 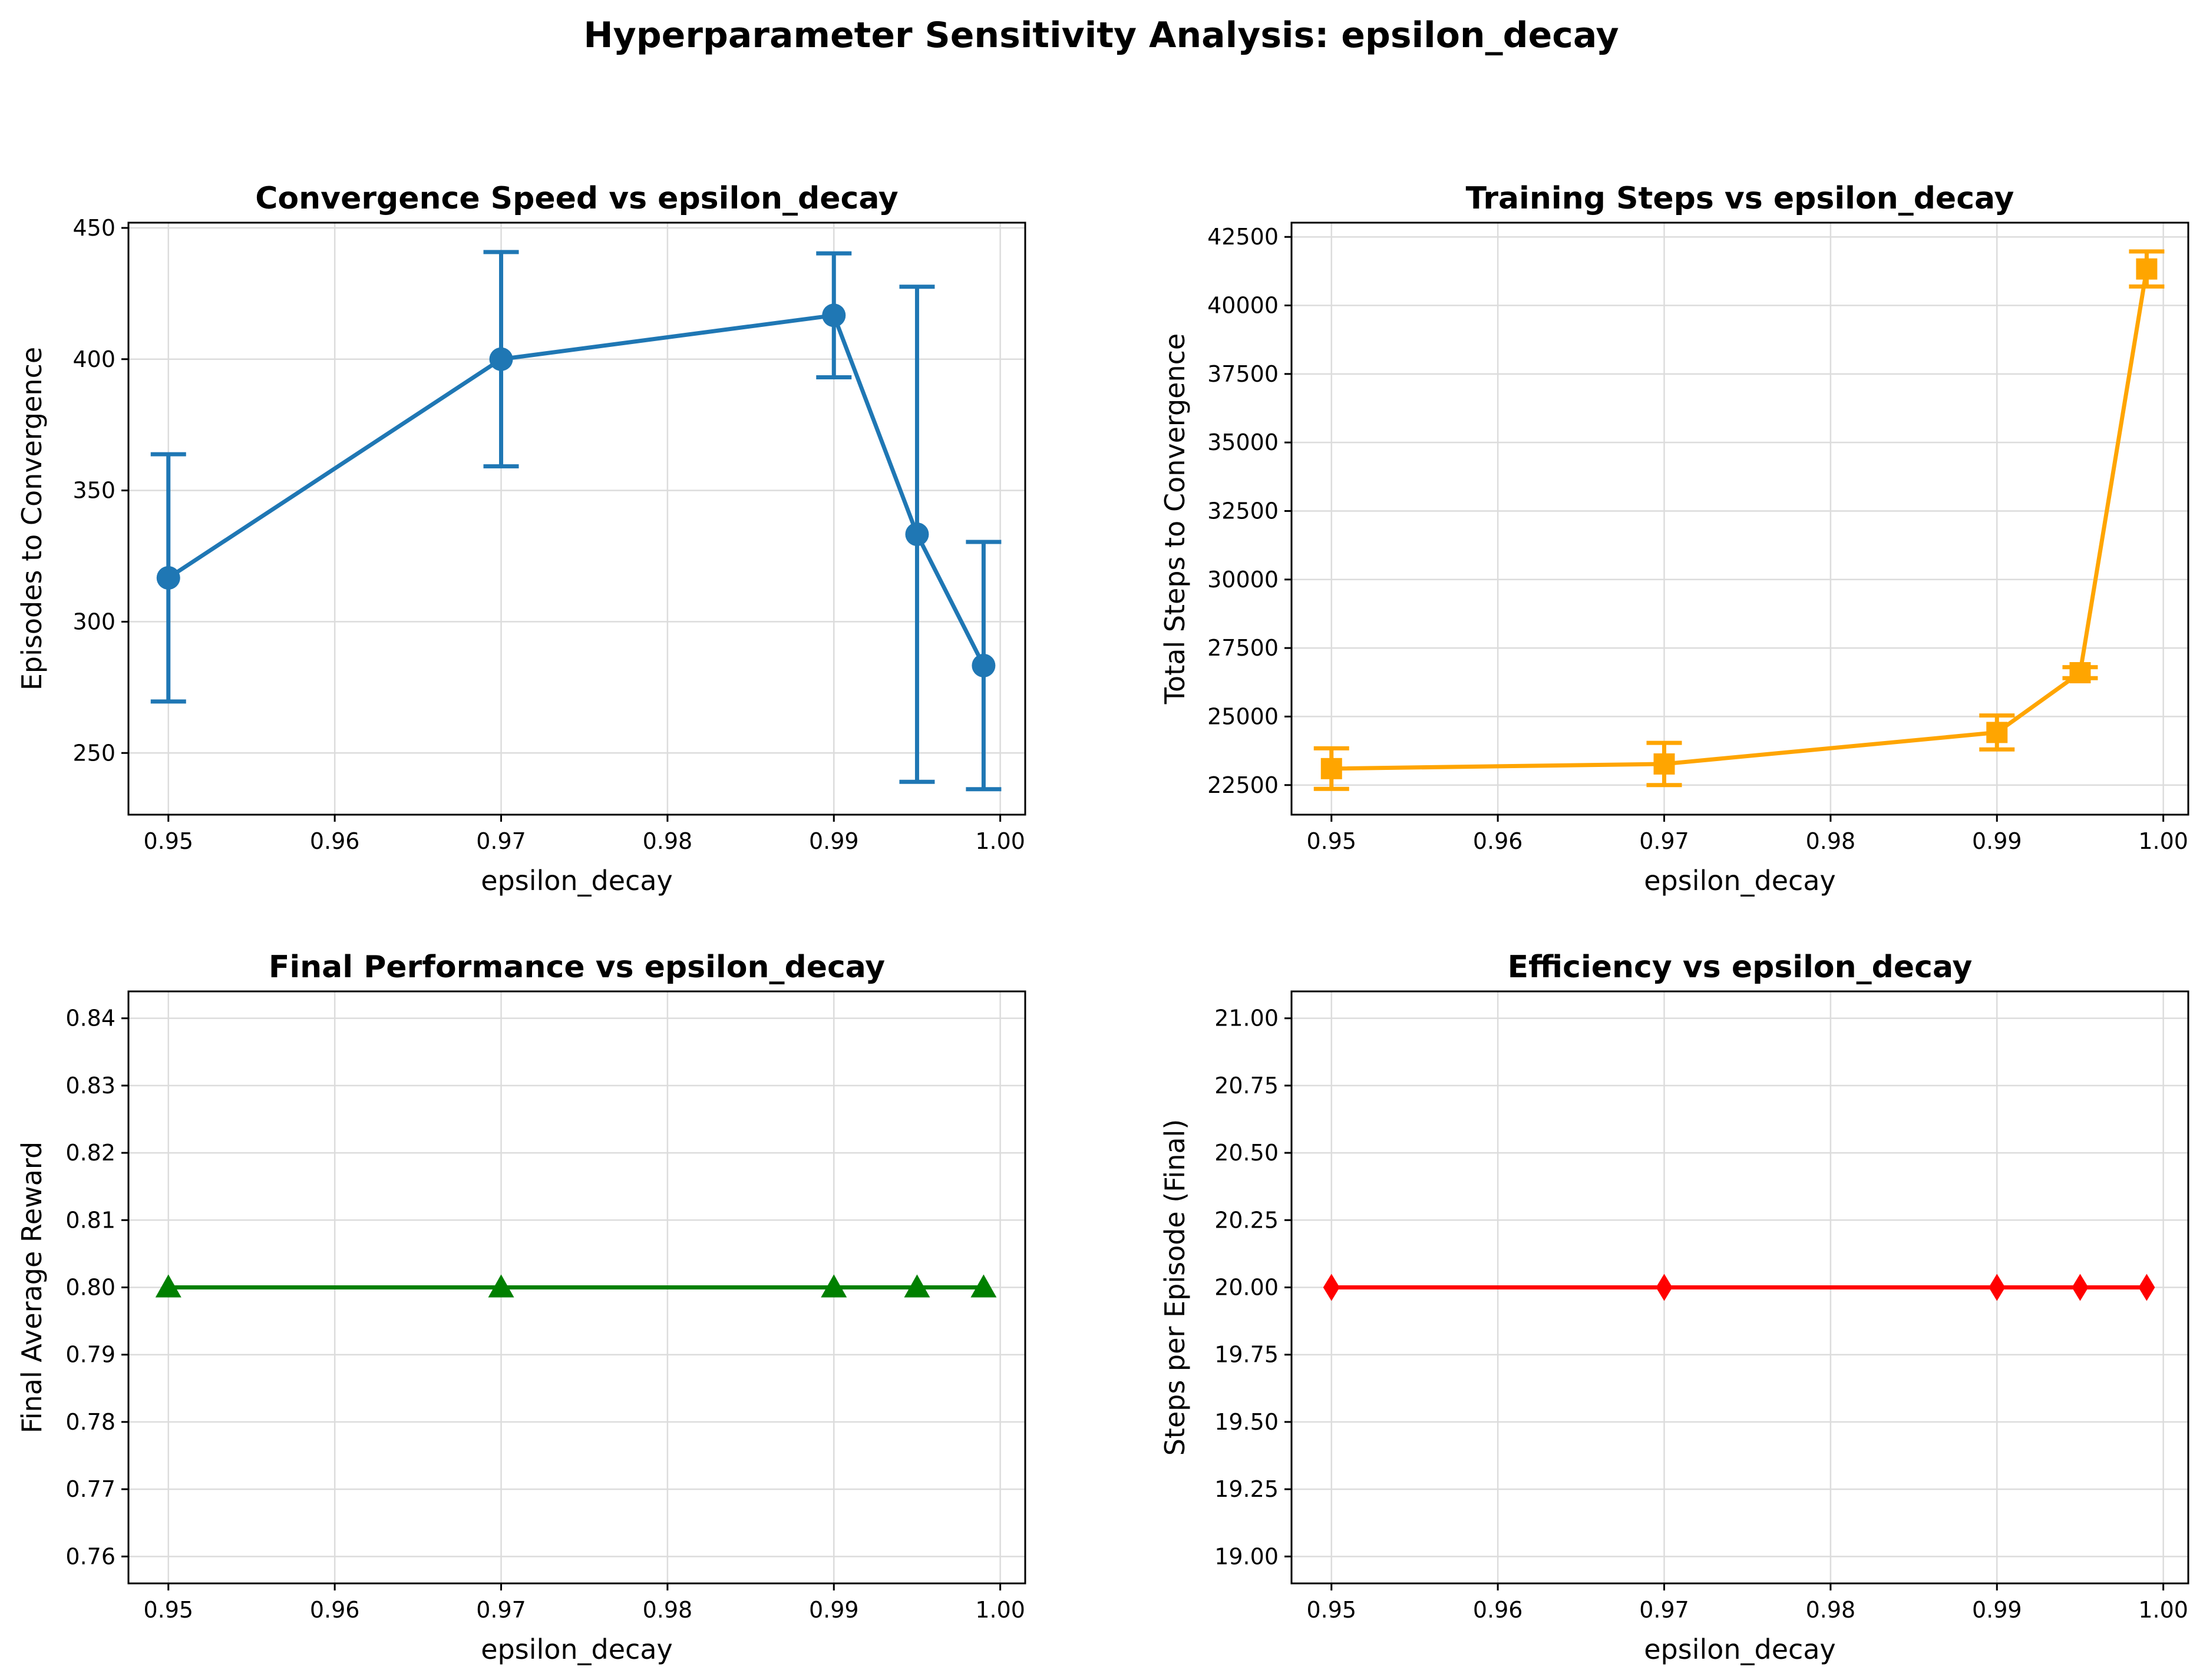 I want to click on y-tick-label: 350, so click(x=93, y=491).